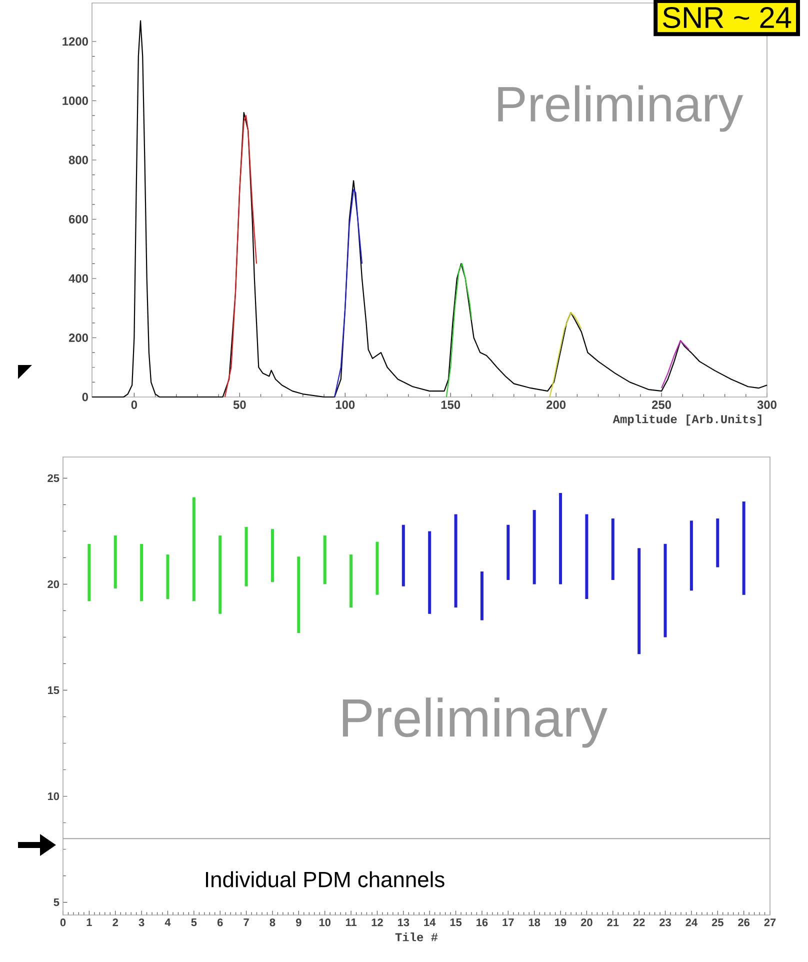 The width and height of the screenshot is (808, 962). Describe the element at coordinates (194, 922) in the screenshot. I see `x-tick-label: 5` at that location.